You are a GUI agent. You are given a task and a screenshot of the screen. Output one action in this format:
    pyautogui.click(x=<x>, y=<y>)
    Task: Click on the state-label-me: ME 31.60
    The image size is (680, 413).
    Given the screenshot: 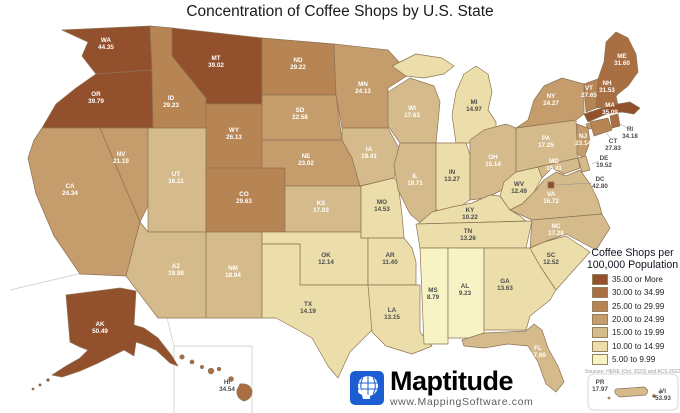 What is the action you would take?
    pyautogui.click(x=622, y=60)
    